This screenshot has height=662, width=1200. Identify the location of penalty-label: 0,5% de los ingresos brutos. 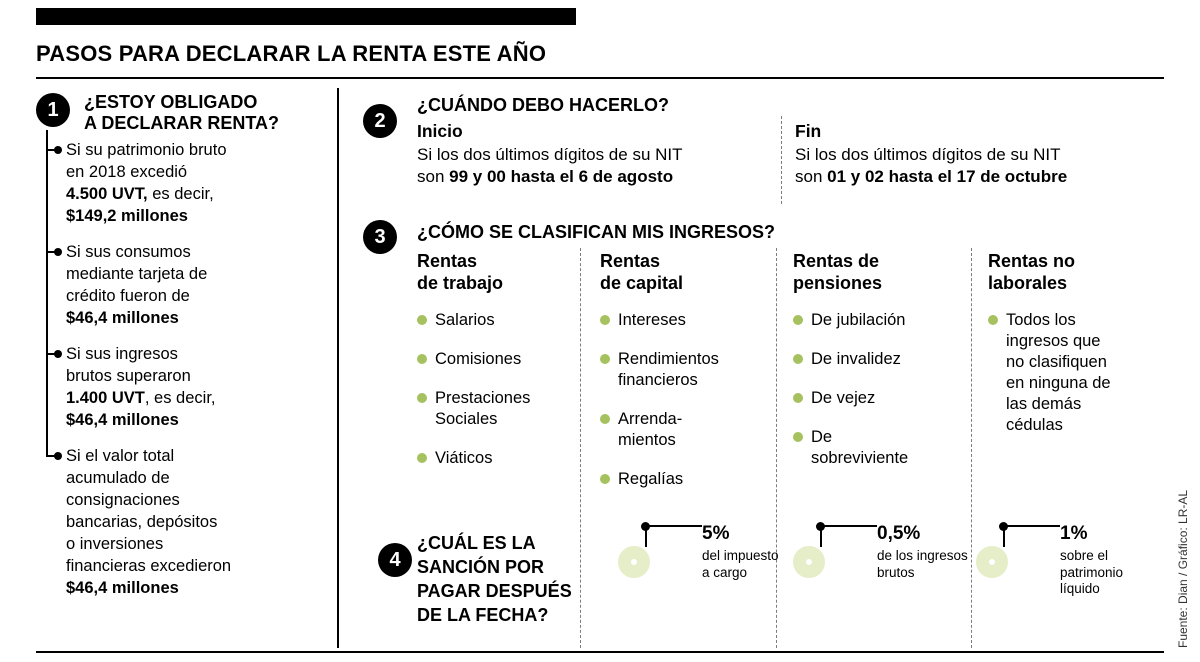
(933, 552).